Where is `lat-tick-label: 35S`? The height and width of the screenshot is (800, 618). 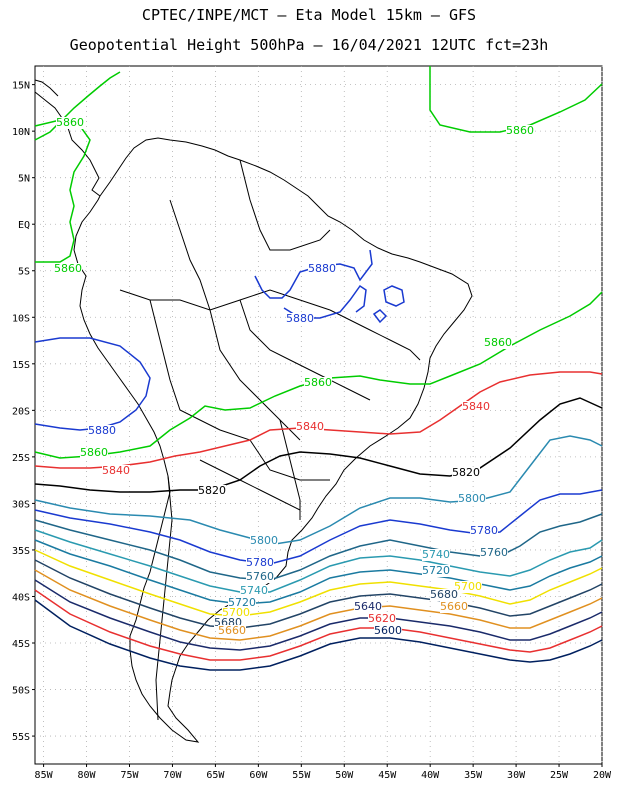 lat-tick-label: 35S is located at coordinates (21, 551).